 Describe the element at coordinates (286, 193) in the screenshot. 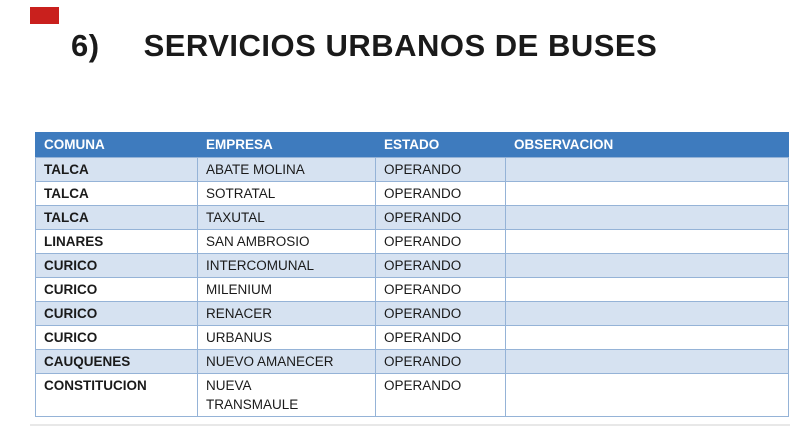

I see `cell-empresa: SOTRATAL` at that location.